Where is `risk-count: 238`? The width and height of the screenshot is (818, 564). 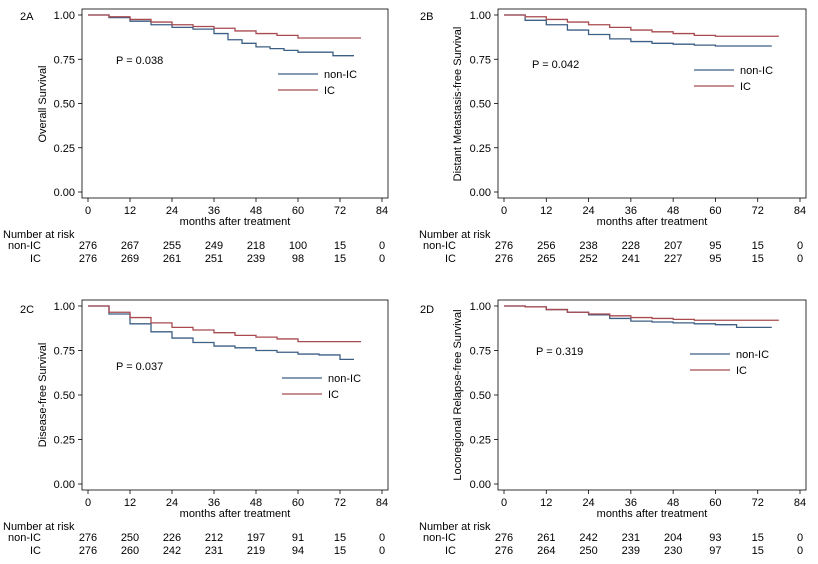
risk-count: 238 is located at coordinates (588, 246).